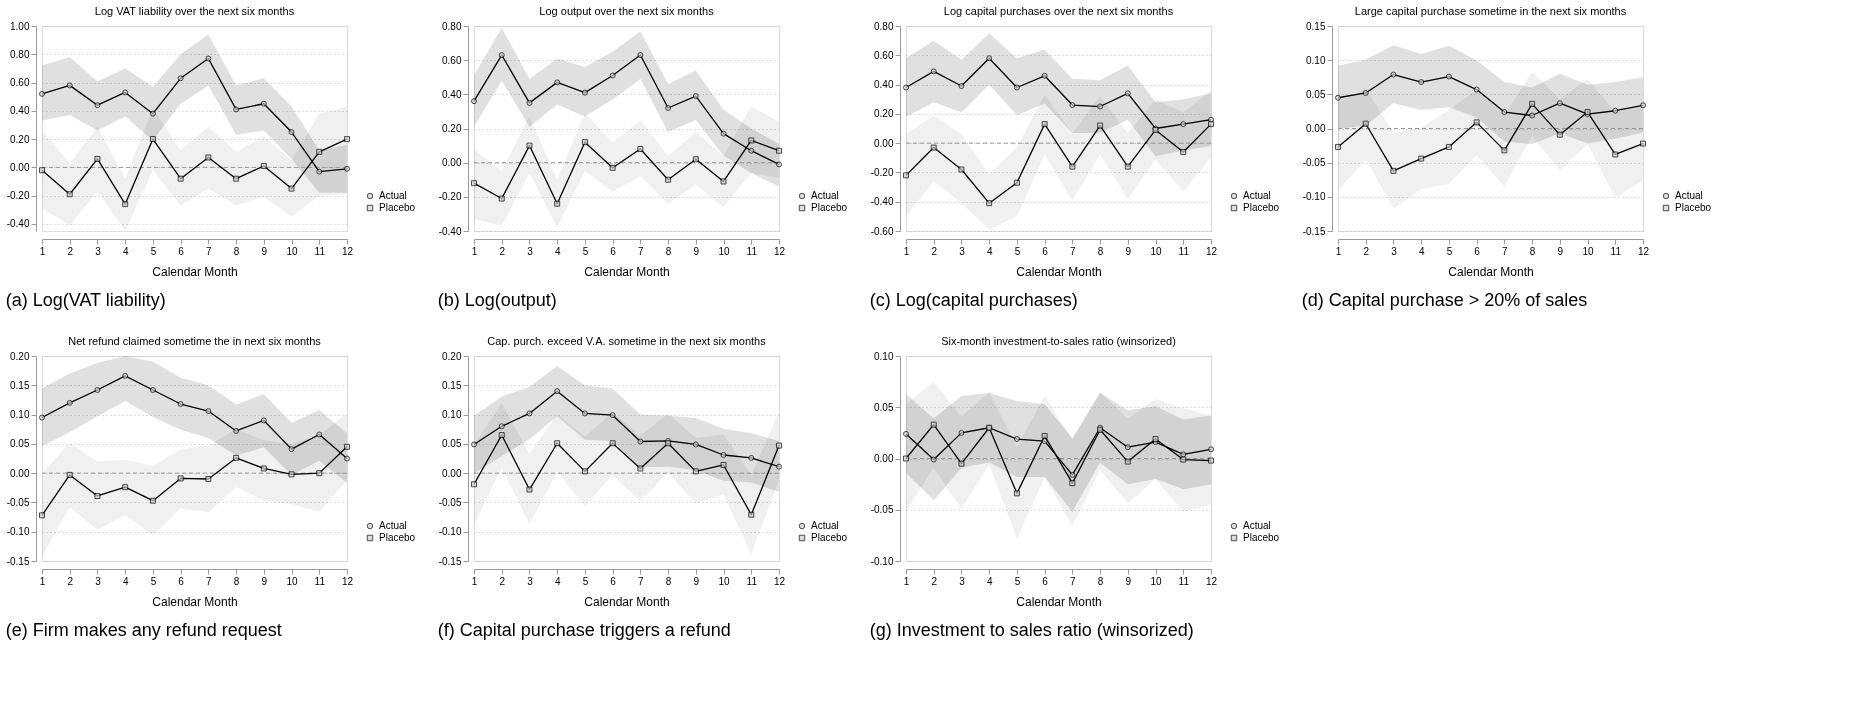  Describe the element at coordinates (143, 629) in the screenshot. I see `text: (e) Firm makes any refund request` at that location.